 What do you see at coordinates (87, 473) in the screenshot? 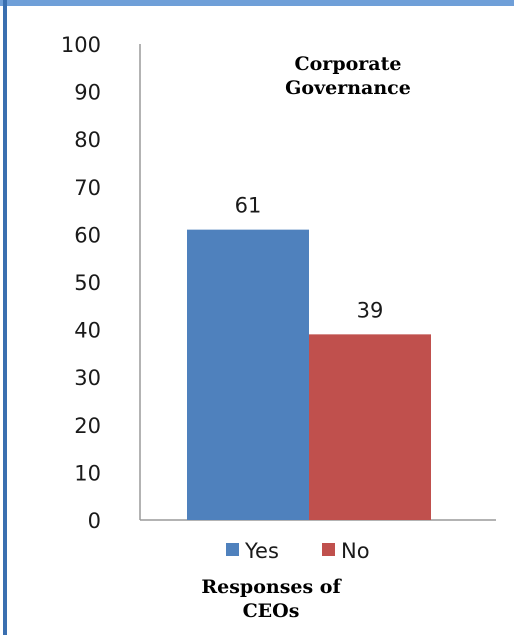
I see `y-tick-label: 10` at bounding box center [87, 473].